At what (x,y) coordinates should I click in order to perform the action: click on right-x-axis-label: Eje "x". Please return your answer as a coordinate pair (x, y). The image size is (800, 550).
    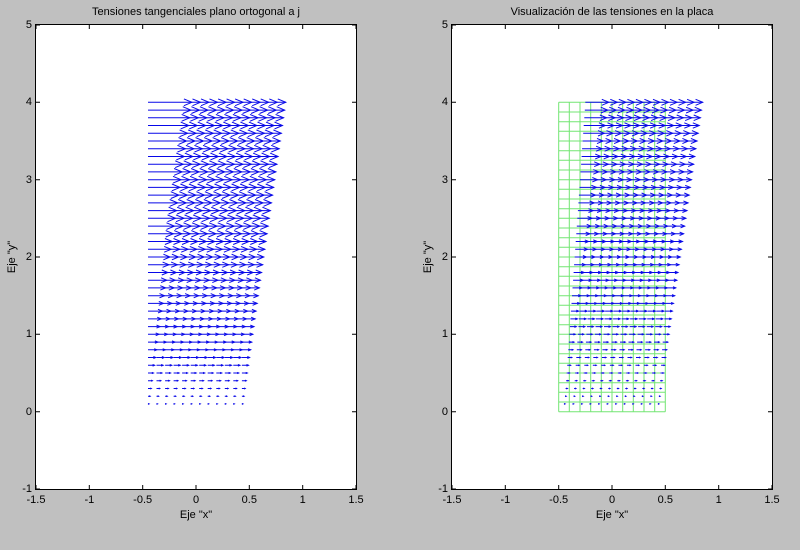
    Looking at the image, I should click on (612, 515).